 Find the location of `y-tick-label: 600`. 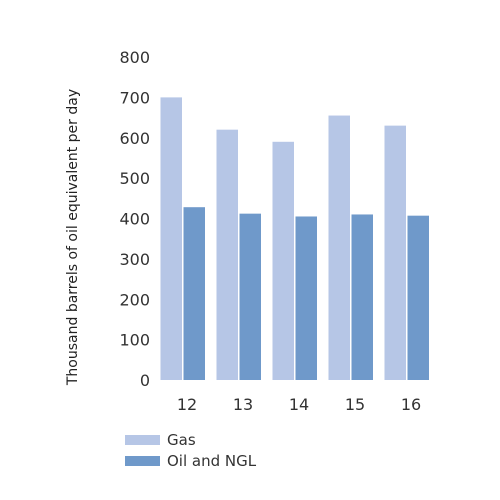

y-tick-label: 600 is located at coordinates (134, 138).